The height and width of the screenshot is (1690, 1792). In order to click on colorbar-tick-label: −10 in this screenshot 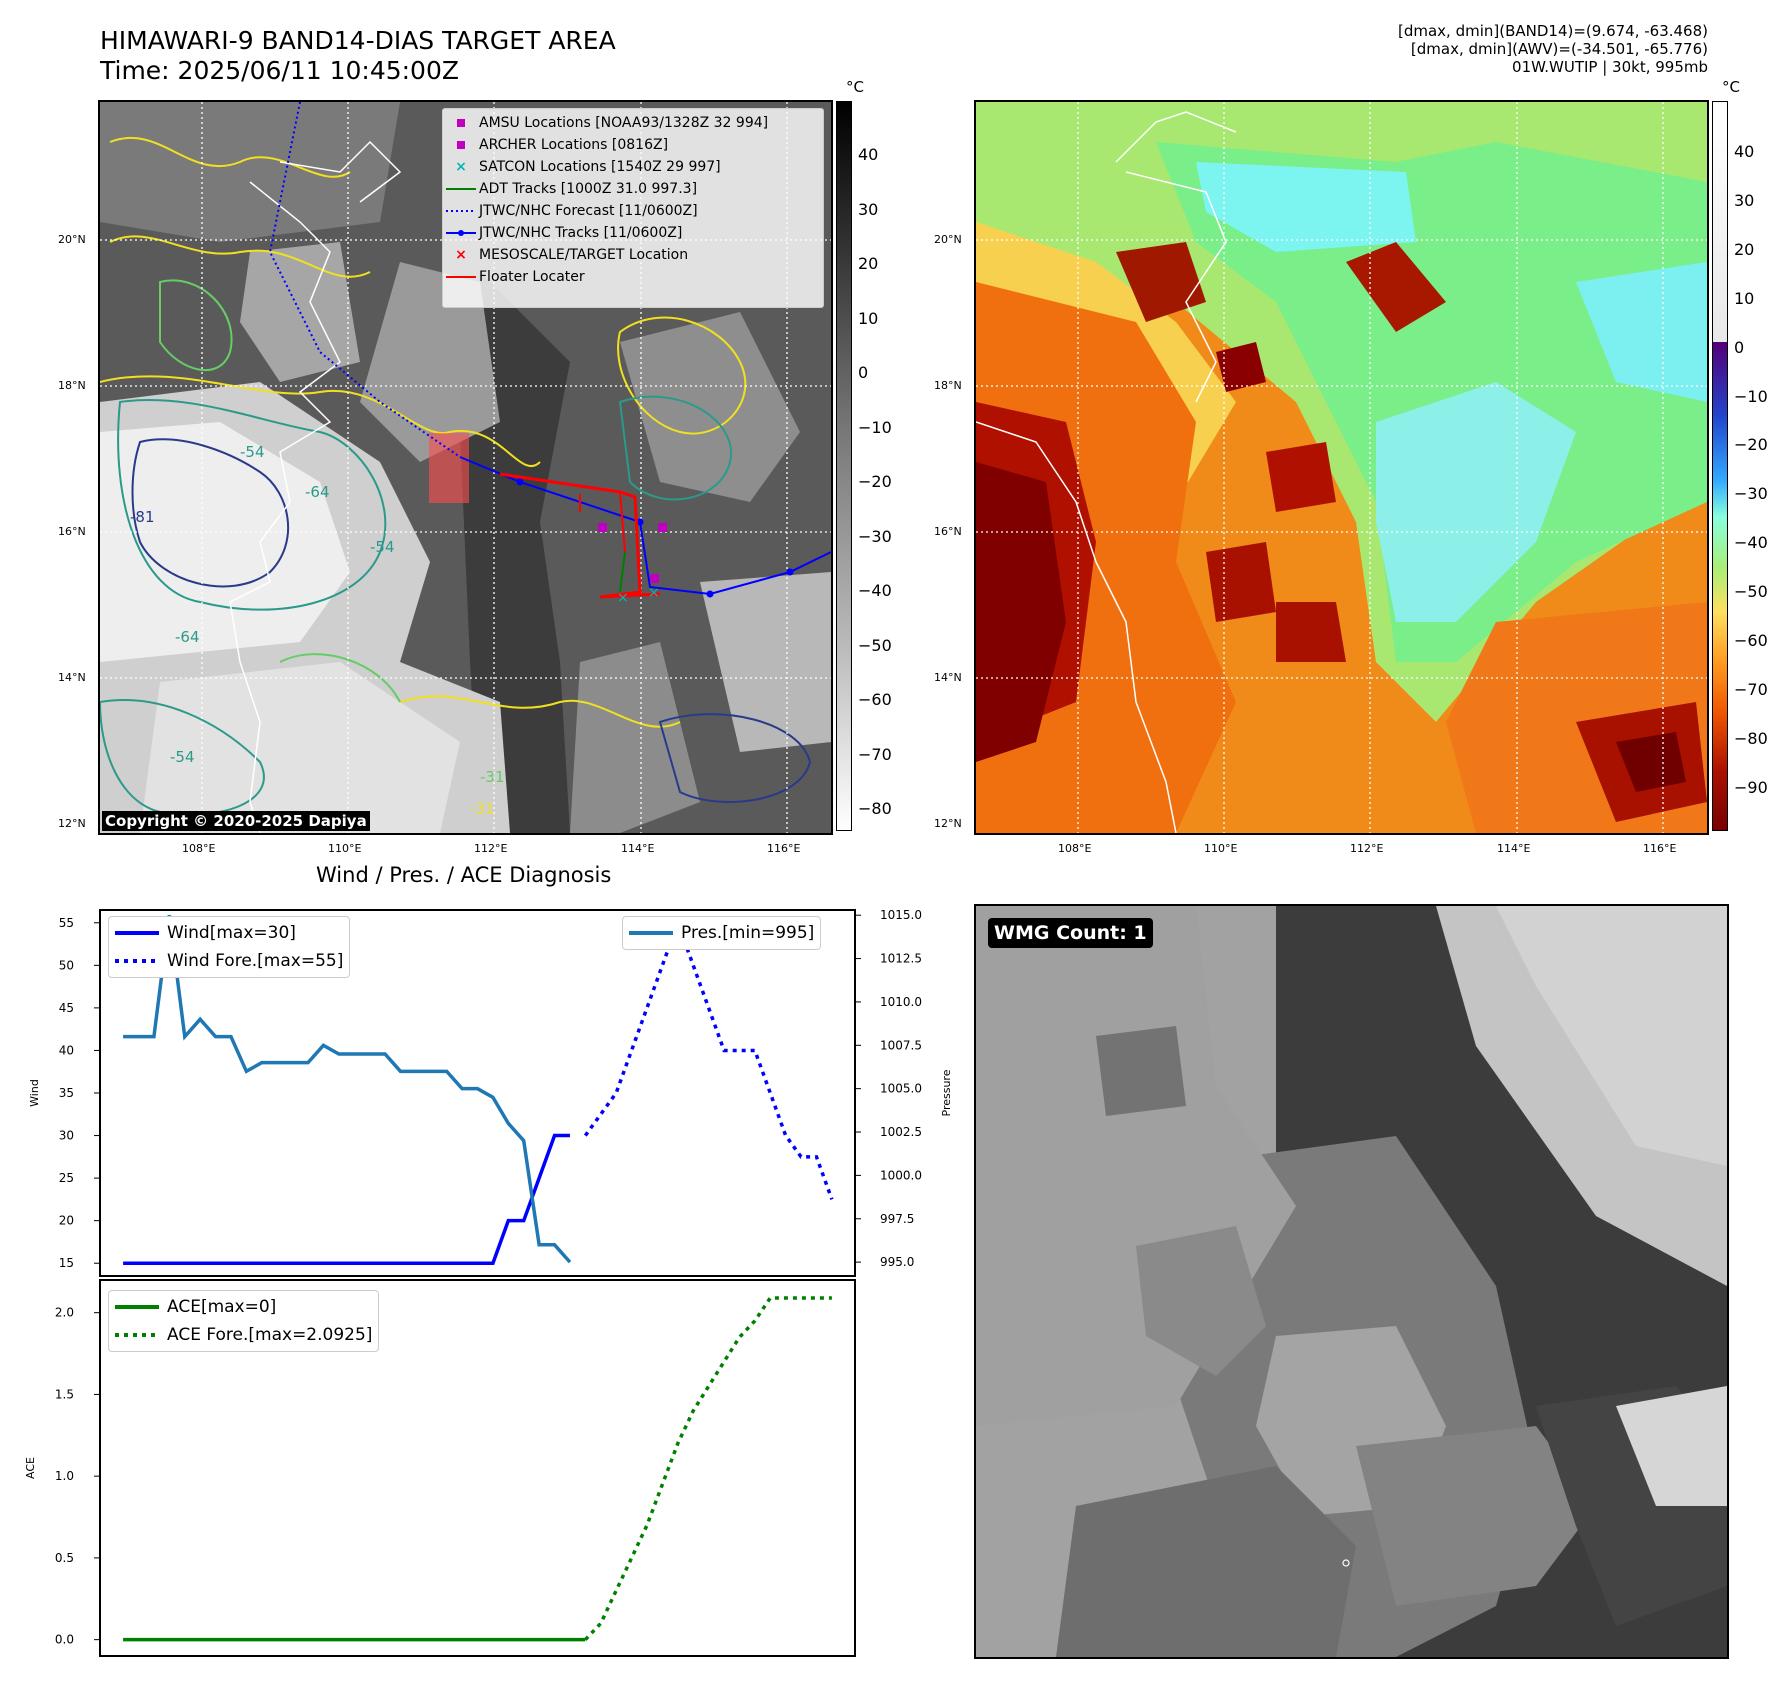, I will do `click(875, 427)`.